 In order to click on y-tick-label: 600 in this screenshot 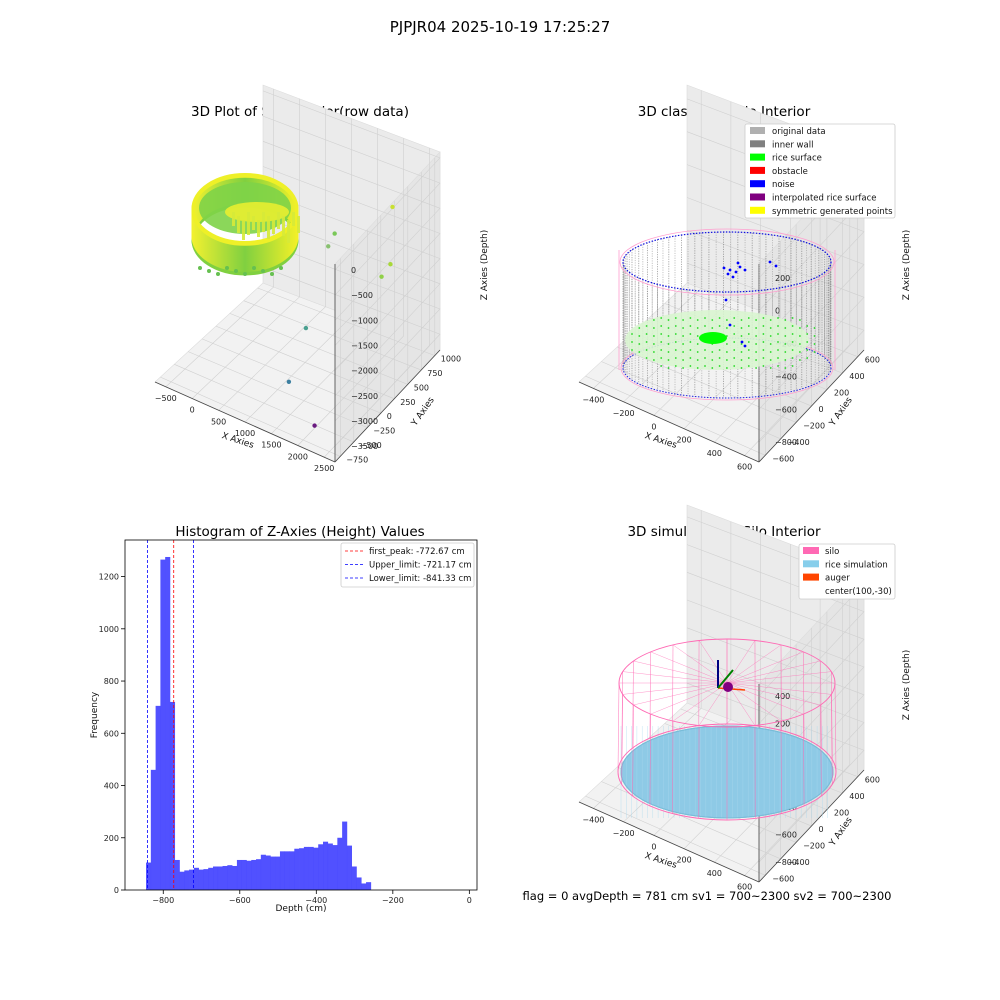, I will do `click(872, 780)`.